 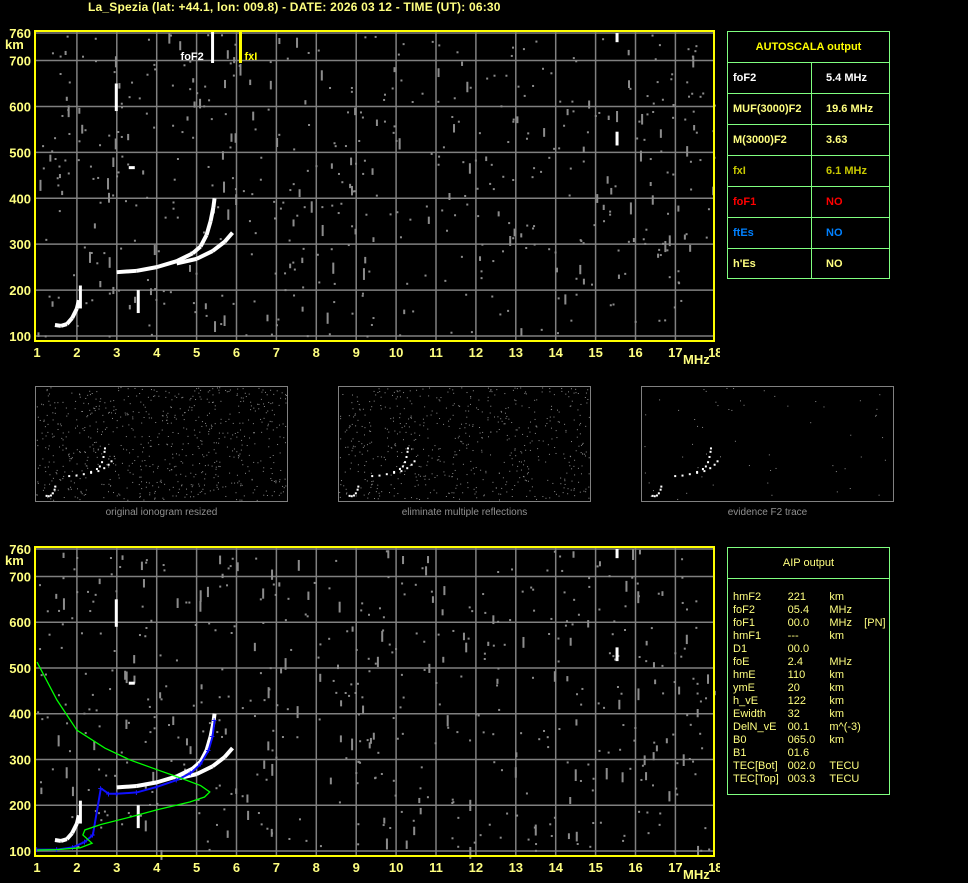 I want to click on y-axis-unit: km, so click(x=14, y=560).